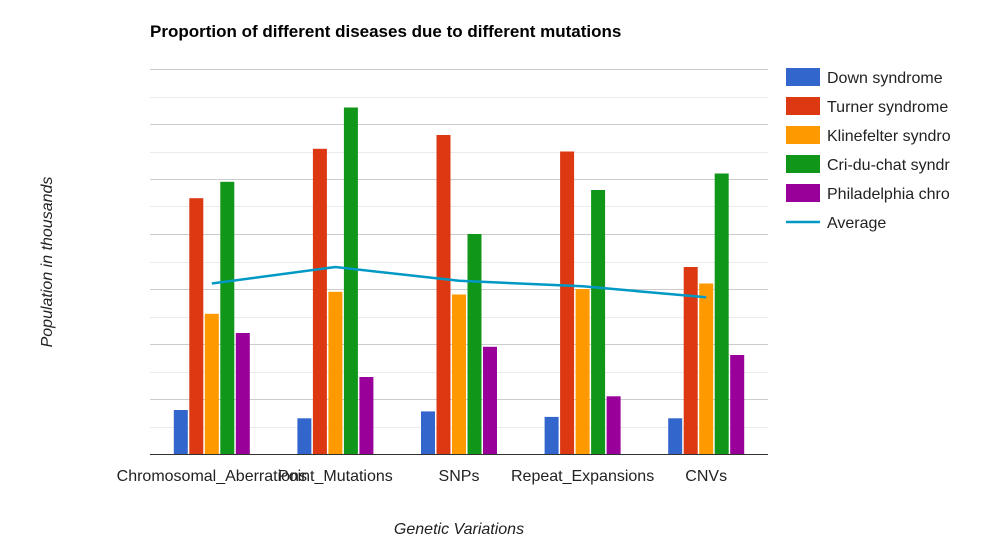 The height and width of the screenshot is (560, 1006). I want to click on legend-label: Cri-du-chat syndr, so click(888, 165).